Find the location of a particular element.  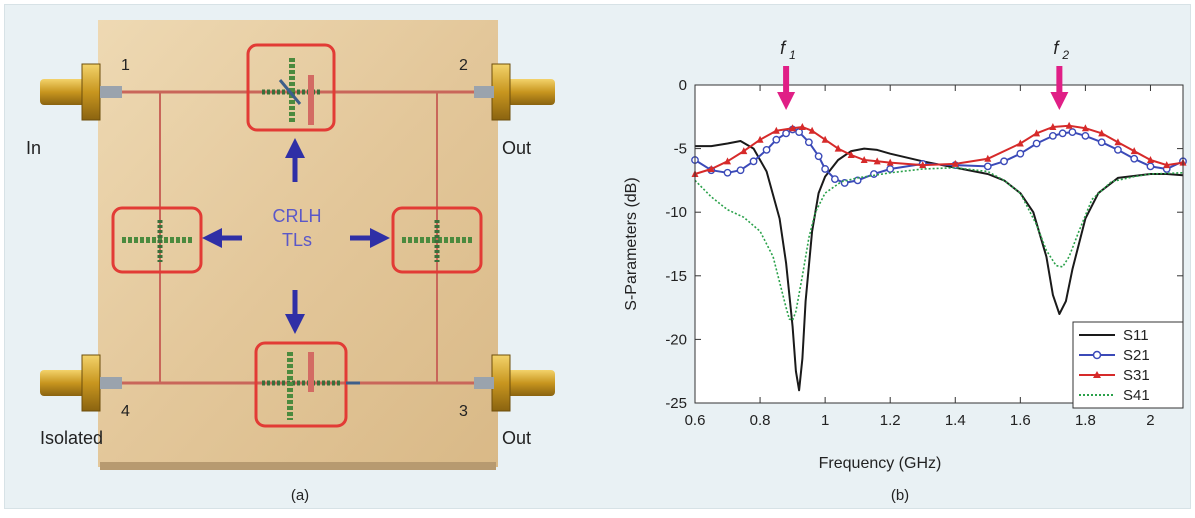

port-4-label: 4 is located at coordinates (125, 411).